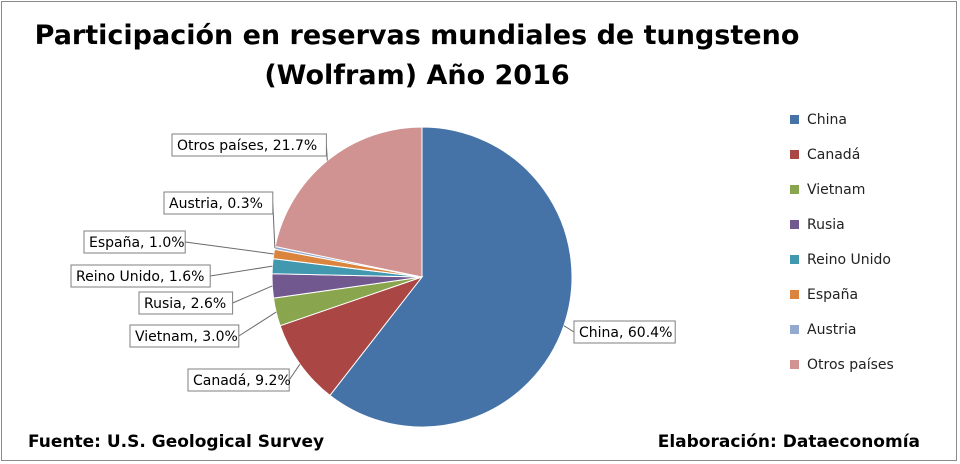 The image size is (960, 464). What do you see at coordinates (870, 119) in the screenshot?
I see `legend-item-1: China` at bounding box center [870, 119].